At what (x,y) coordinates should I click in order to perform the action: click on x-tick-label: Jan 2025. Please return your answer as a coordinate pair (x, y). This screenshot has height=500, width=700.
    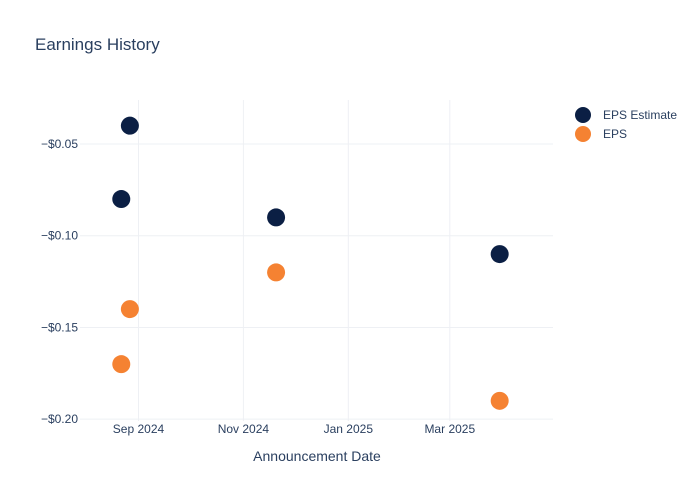
    Looking at the image, I should click on (349, 429).